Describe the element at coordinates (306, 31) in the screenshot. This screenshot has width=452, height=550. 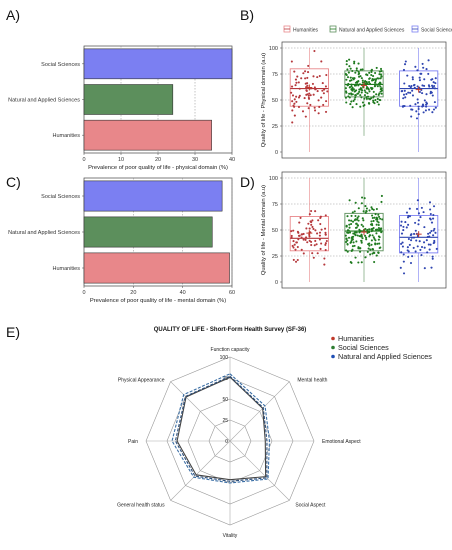
I see `legend-label: Humanities` at that location.